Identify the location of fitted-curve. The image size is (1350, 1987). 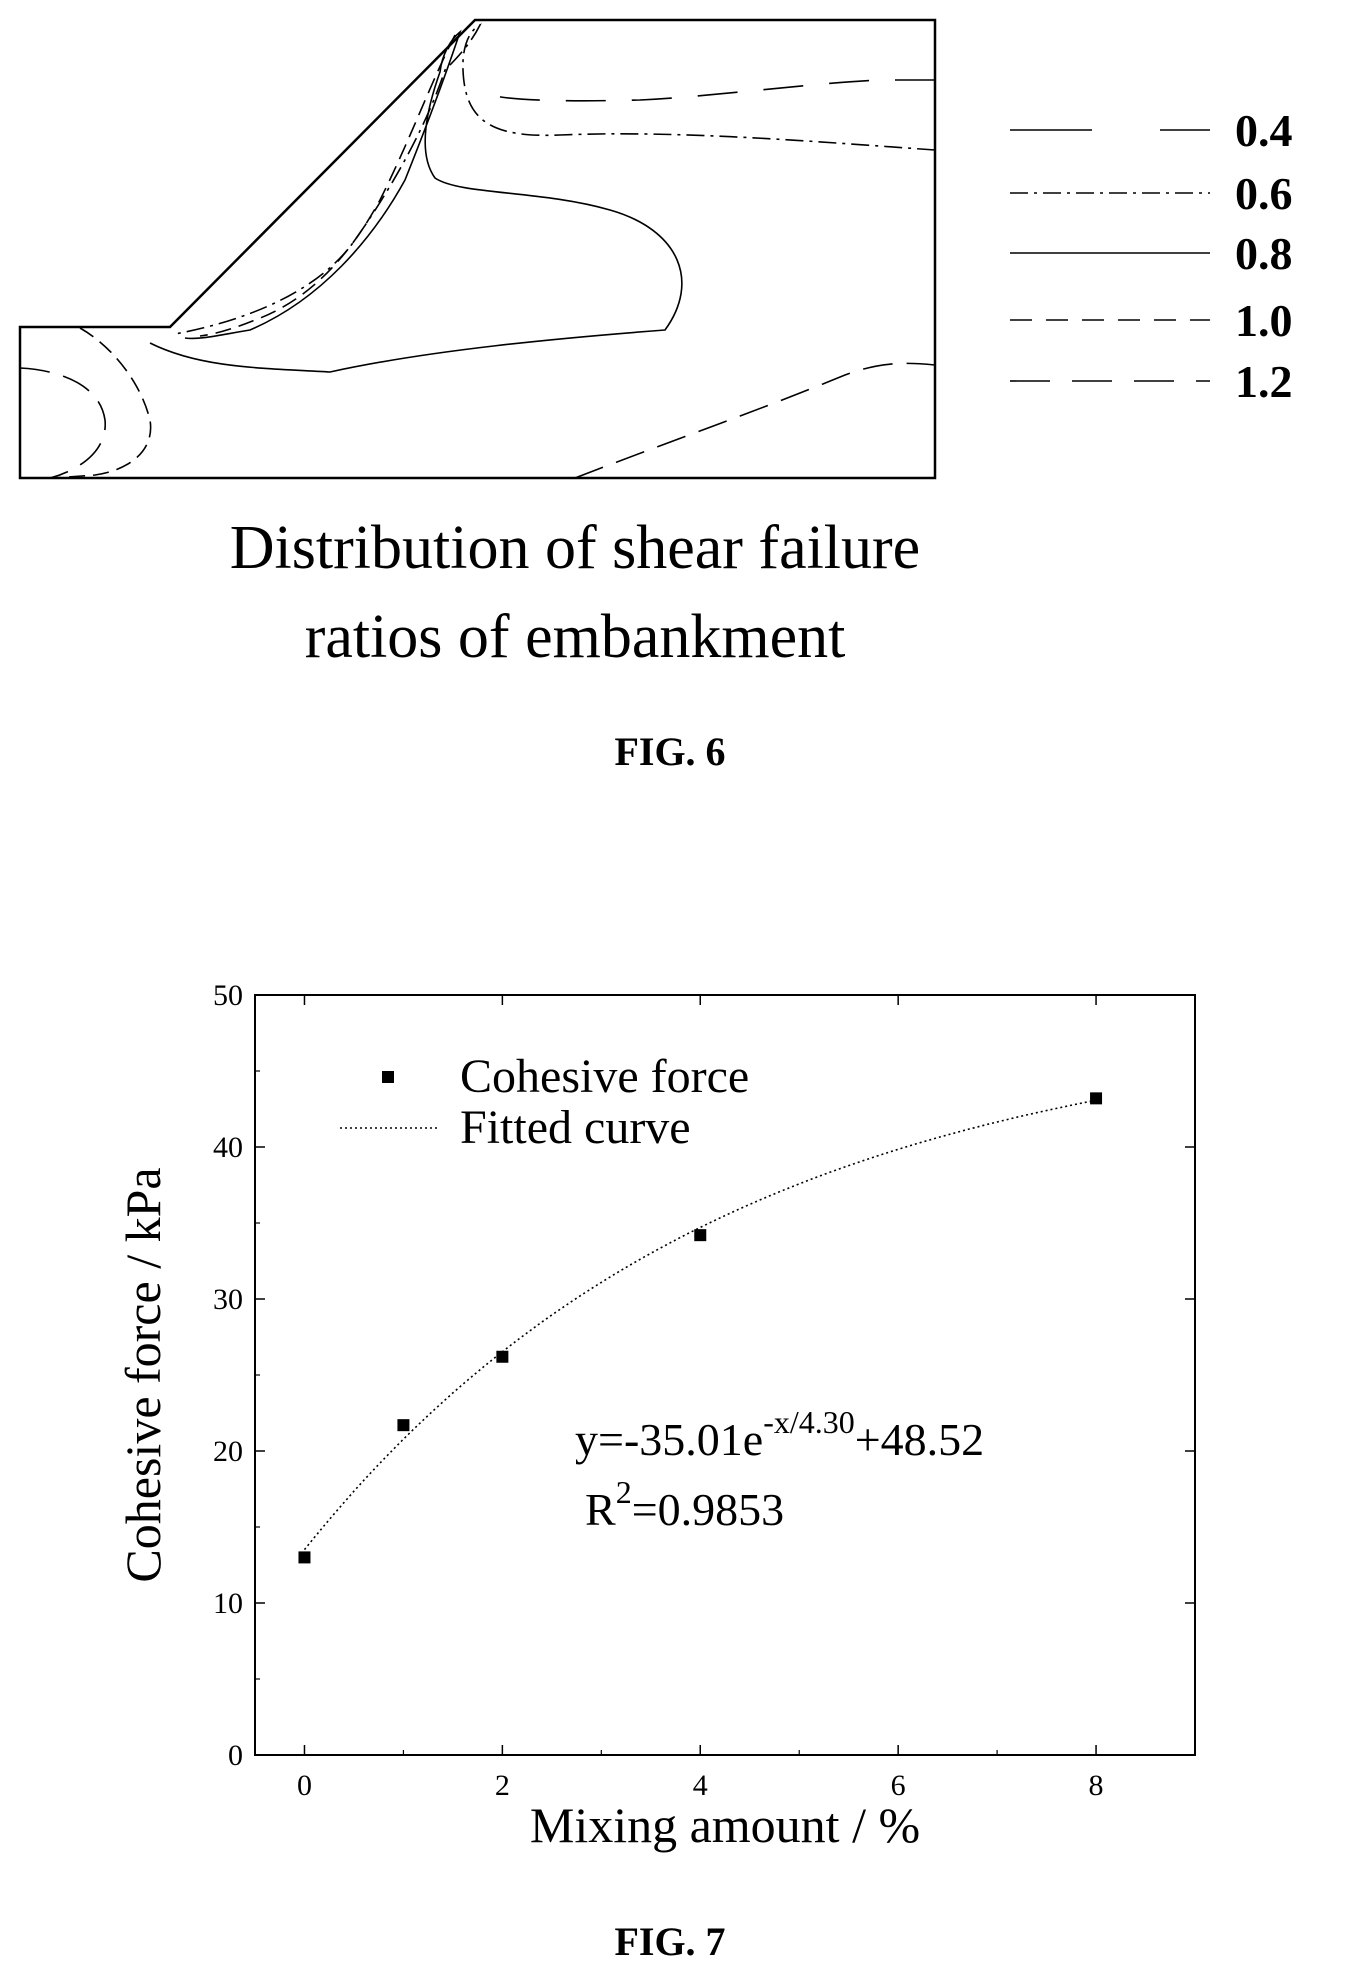
(700, 1325).